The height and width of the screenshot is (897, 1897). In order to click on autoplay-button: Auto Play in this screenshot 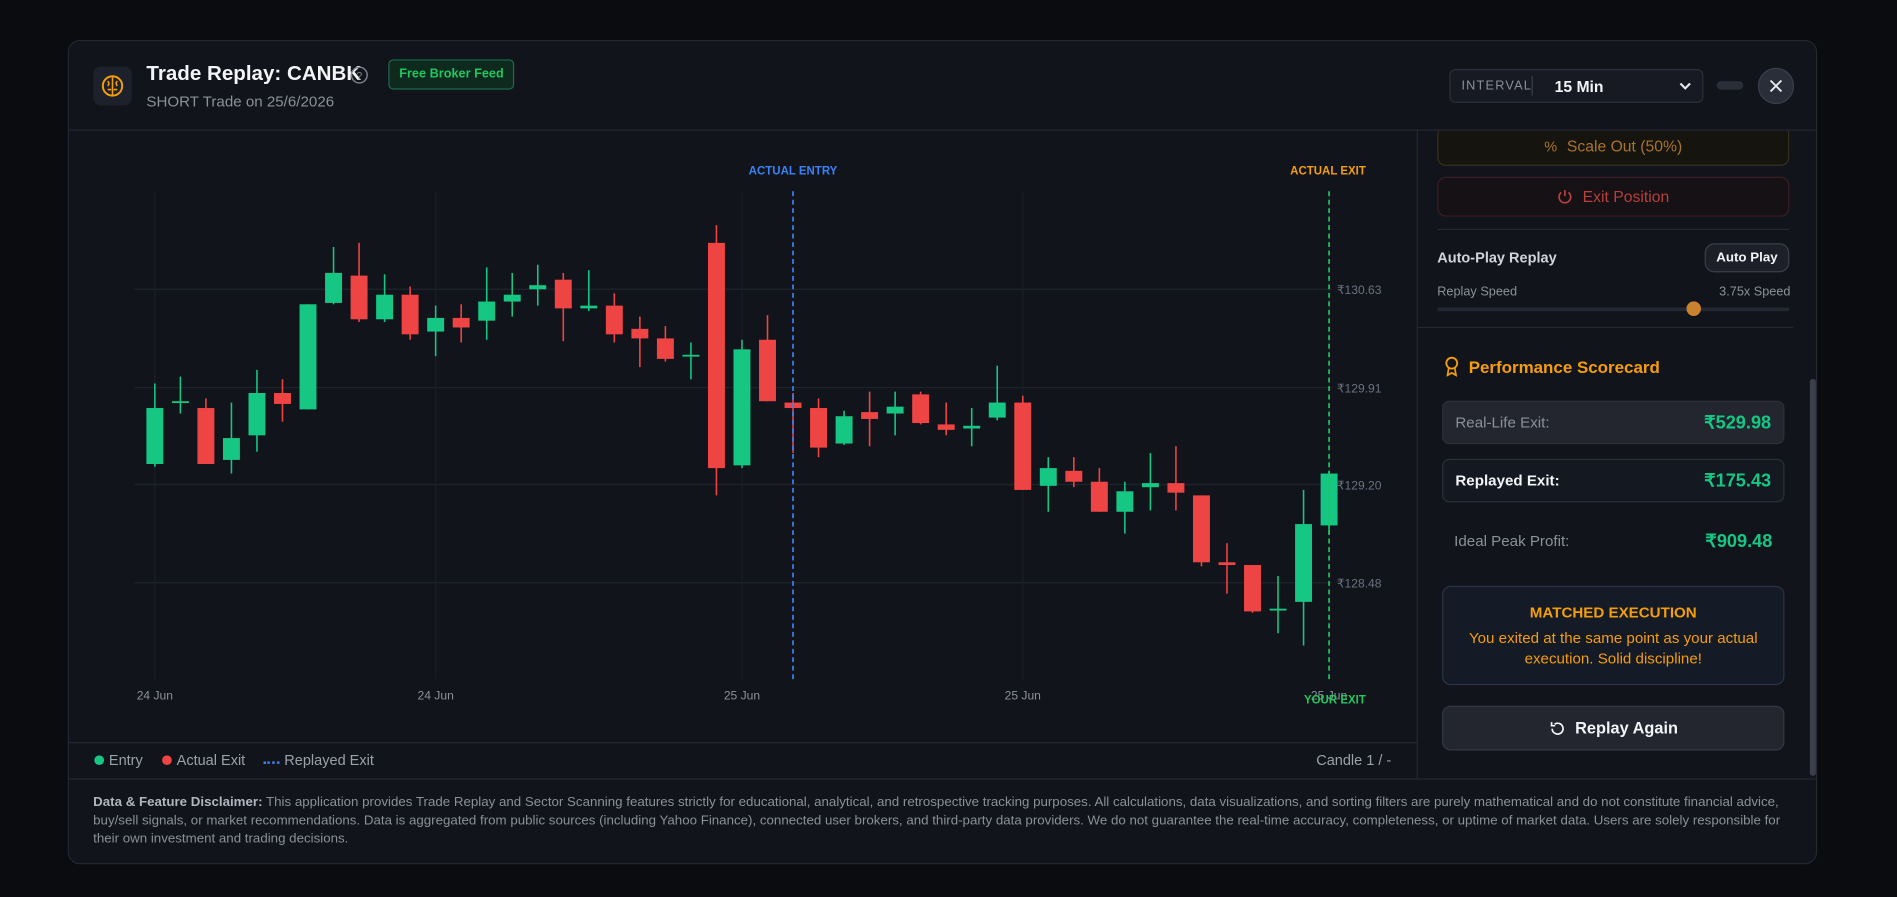, I will do `click(1747, 258)`.